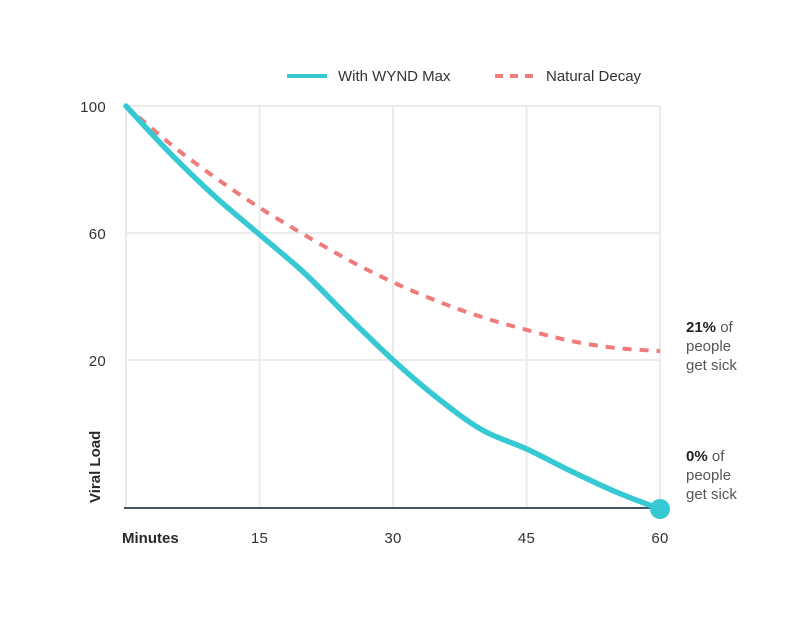 Image resolution: width=800 pixels, height=629 pixels. I want to click on y-tick-label: 100, so click(93, 107).